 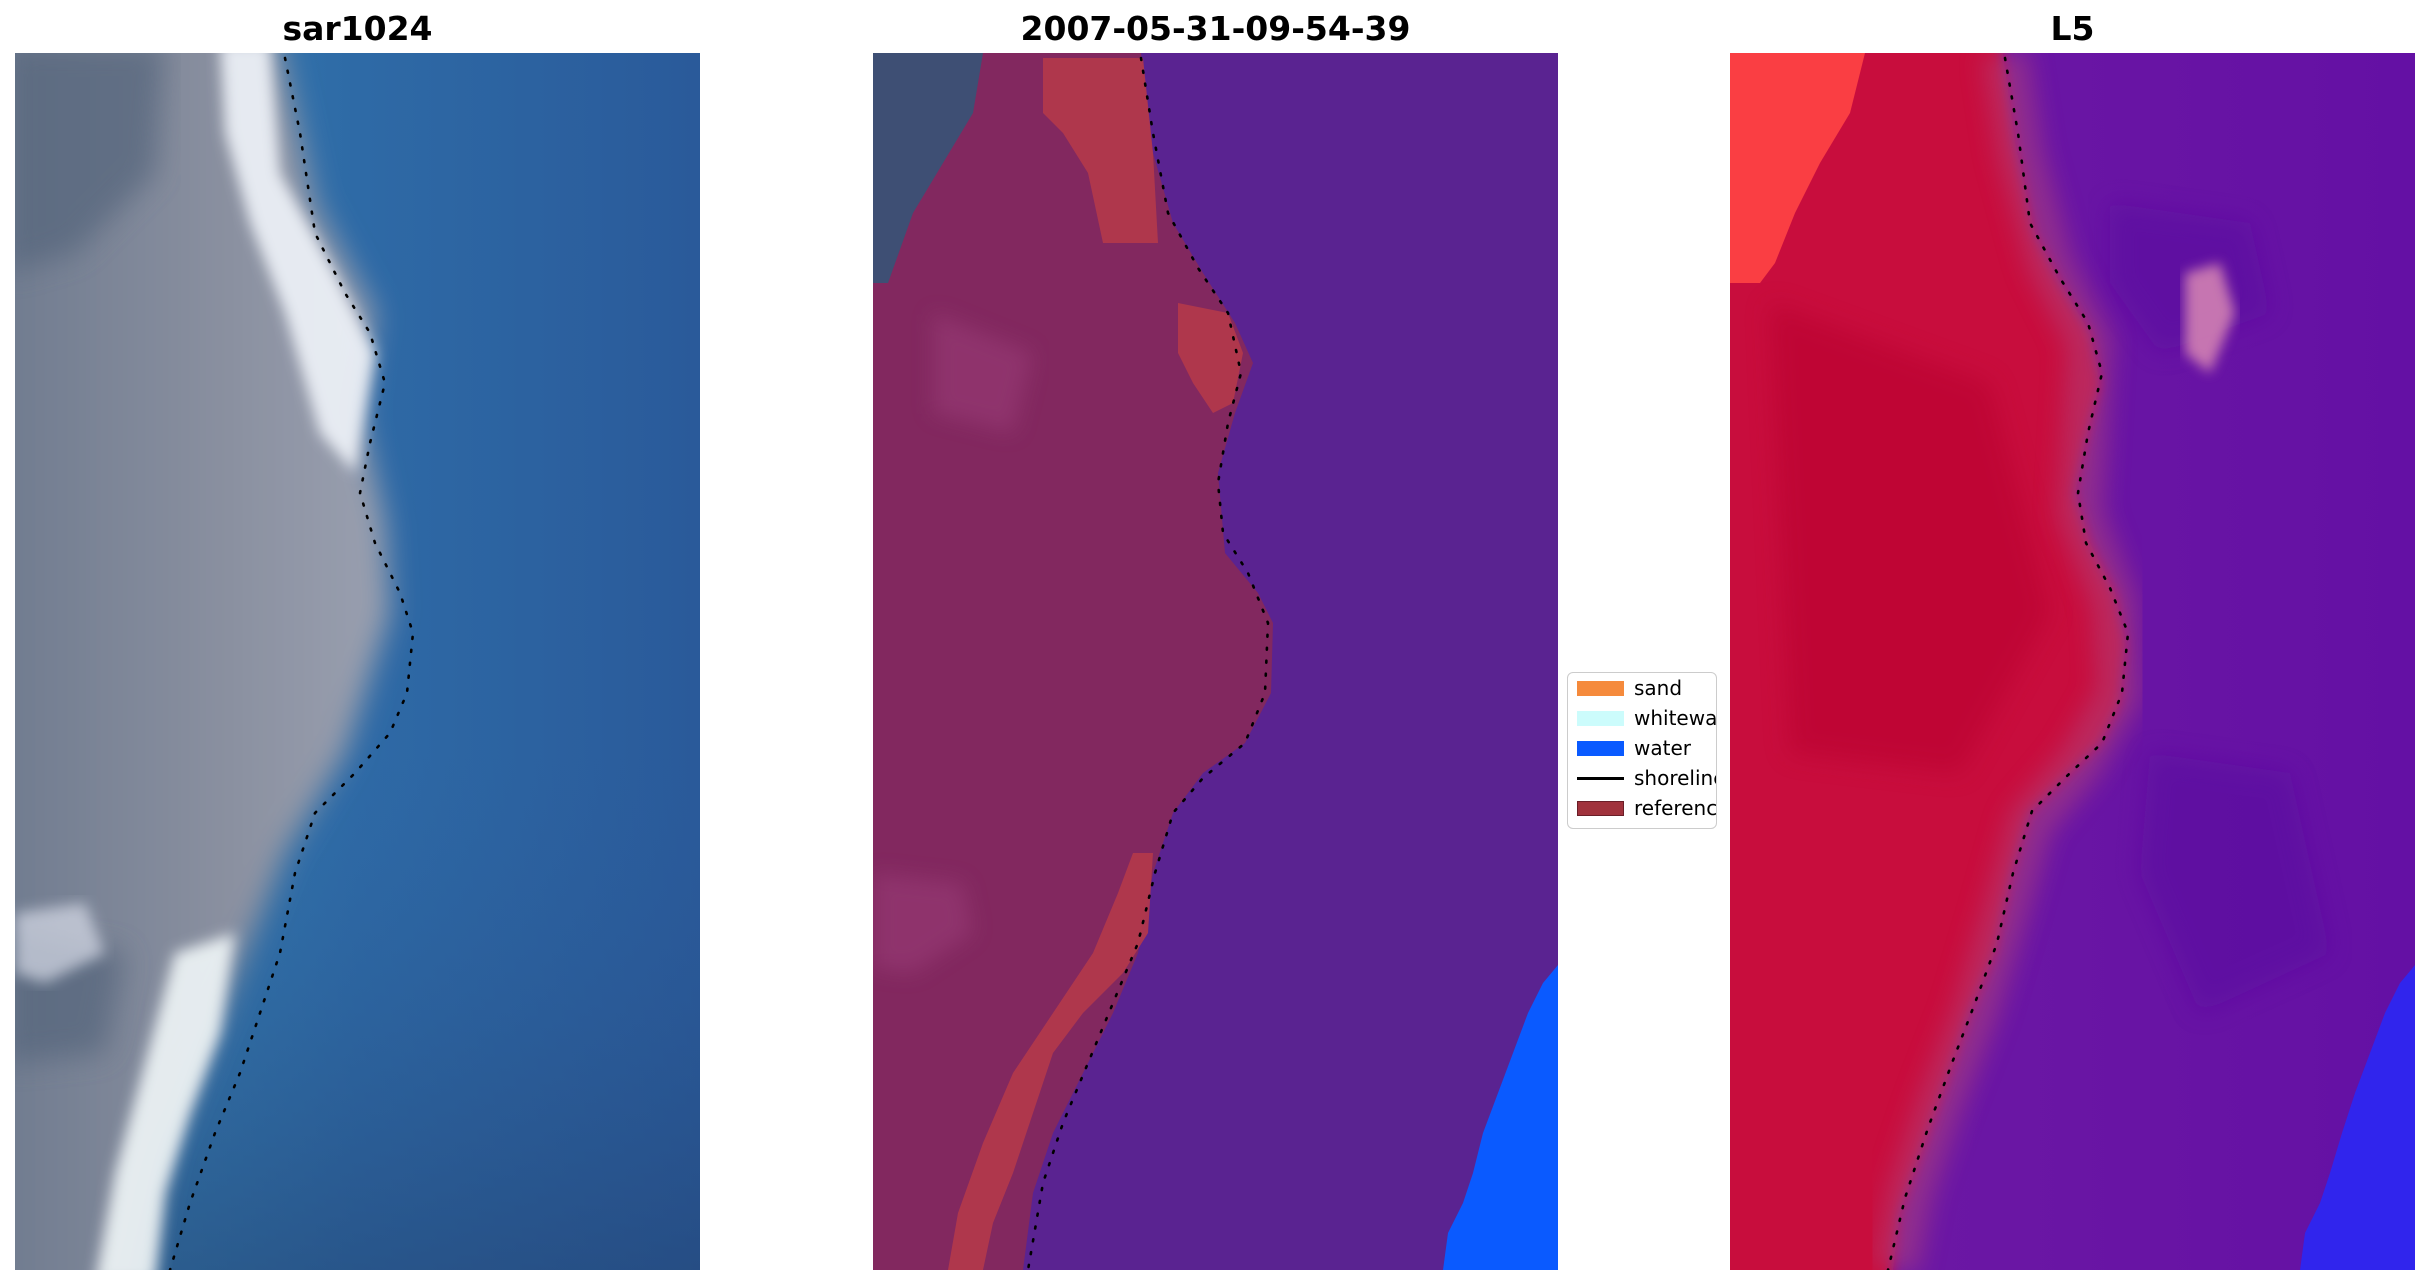 I want to click on legend-item-water: water, so click(x=1642, y=748).